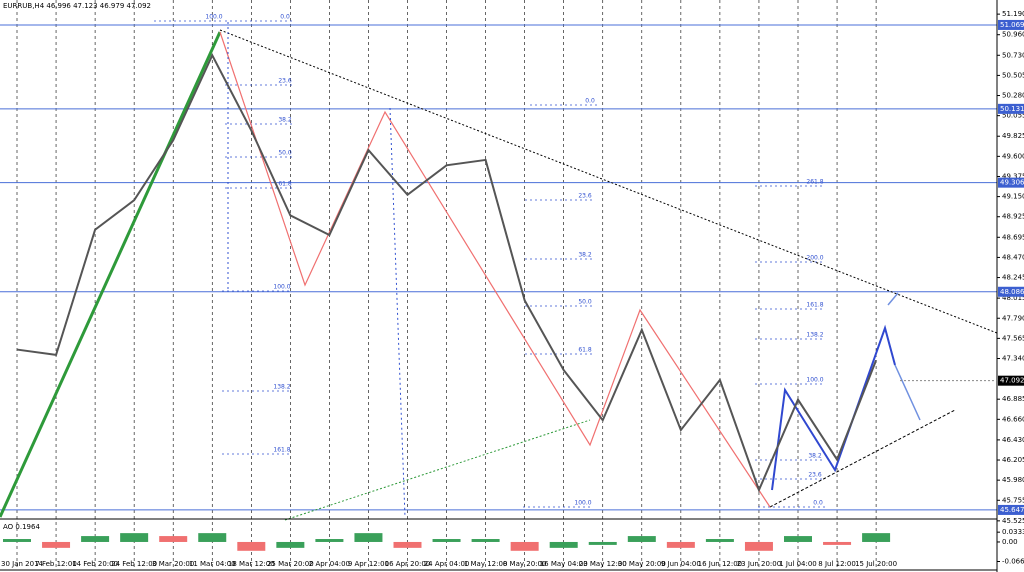 This screenshot has width=1024, height=572. Describe the element at coordinates (1013, 96) in the screenshot. I see `y-tick-label: 50.280` at that location.